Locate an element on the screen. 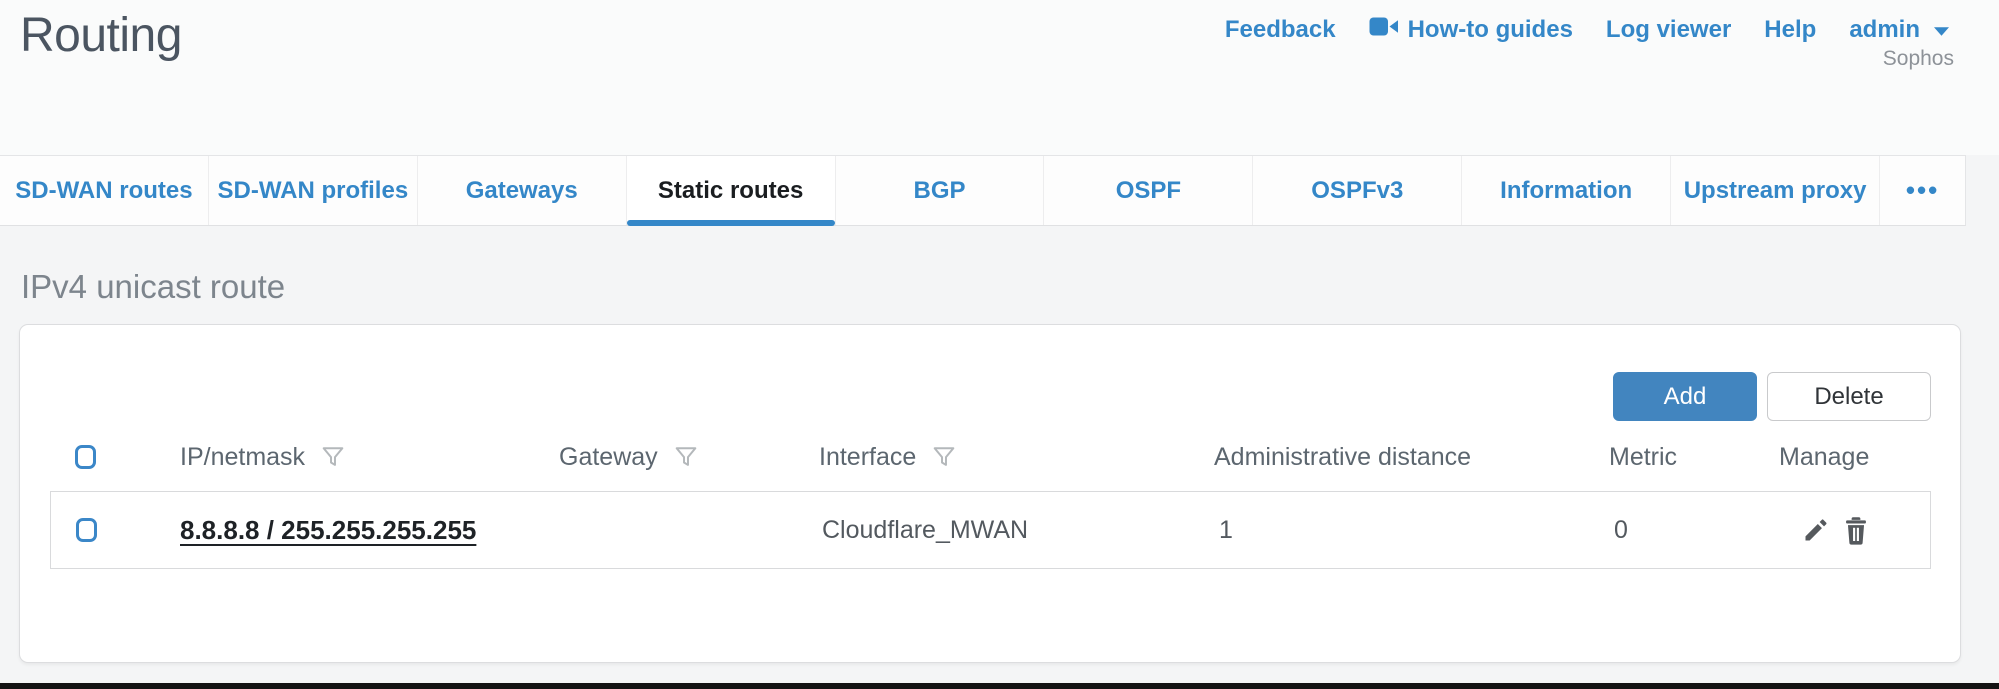 This screenshot has height=689, width=1999. col-interface: Interface is located at coordinates (888, 457).